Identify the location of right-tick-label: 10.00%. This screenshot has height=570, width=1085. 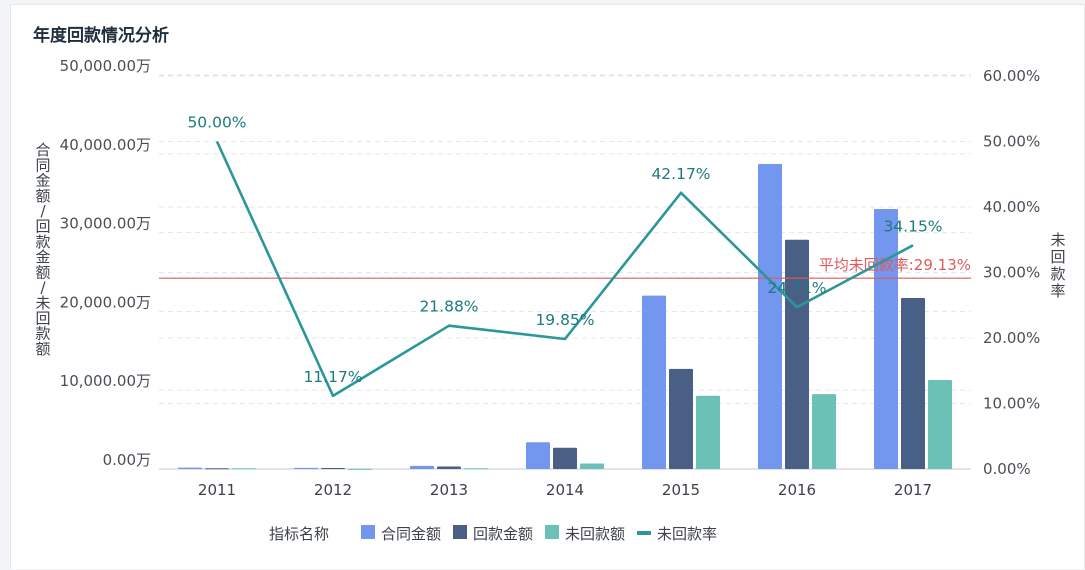
(1011, 404).